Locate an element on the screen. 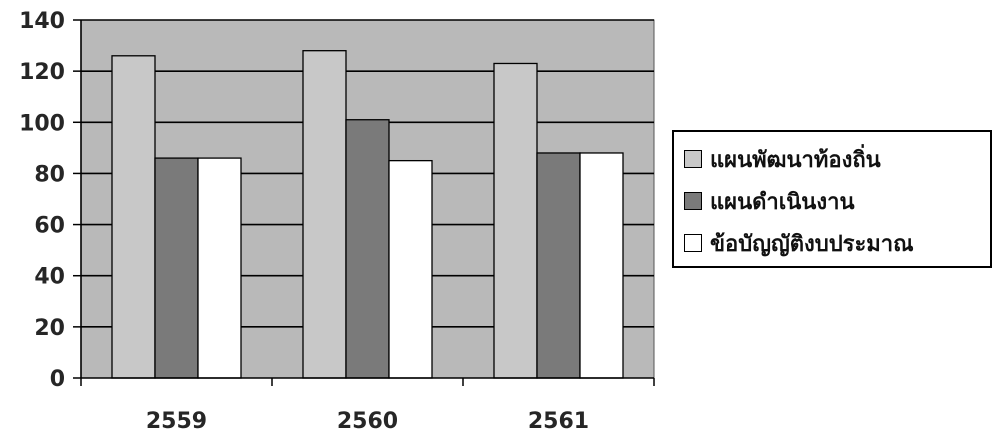 The height and width of the screenshot is (438, 1006). x-category-label: 2561 is located at coordinates (558, 421).